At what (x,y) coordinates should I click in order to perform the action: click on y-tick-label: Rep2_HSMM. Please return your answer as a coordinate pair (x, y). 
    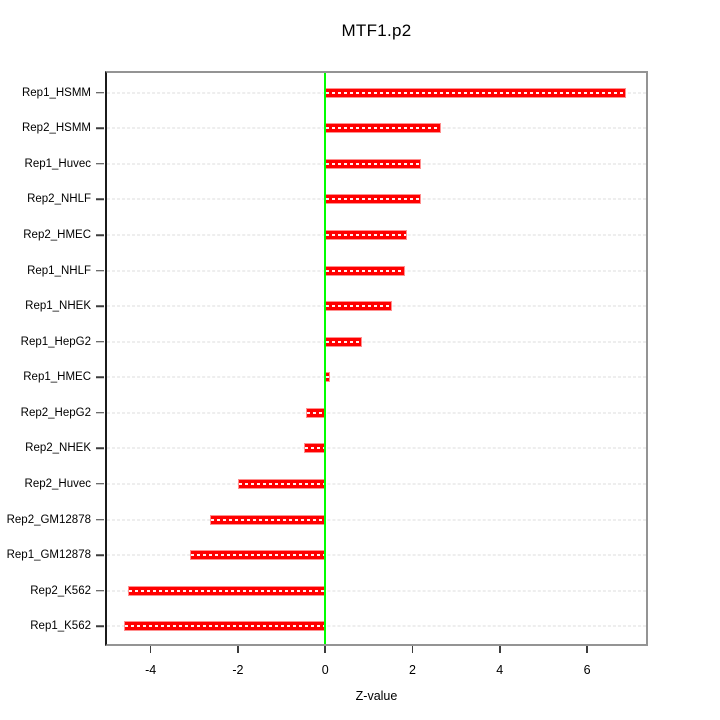
    Looking at the image, I should click on (56, 128).